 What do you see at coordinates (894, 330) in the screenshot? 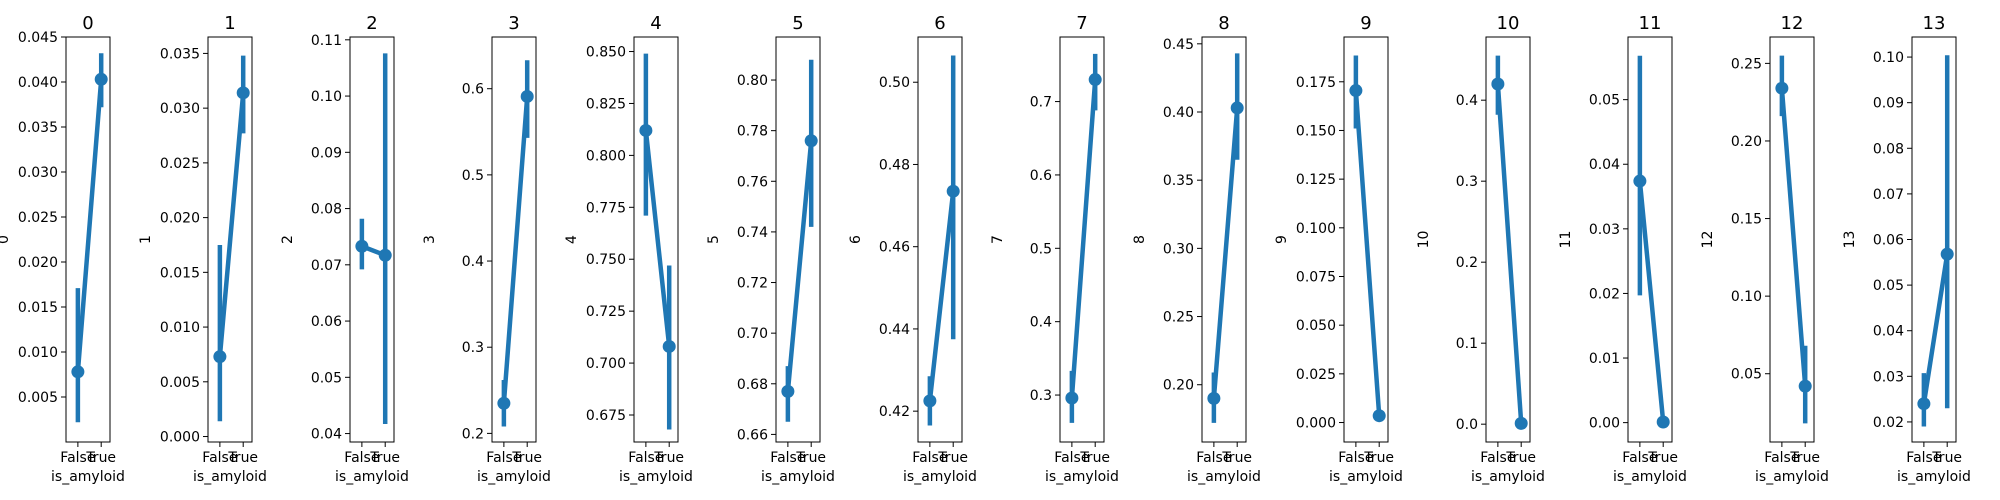
I see `y-tick-label: 0.44` at bounding box center [894, 330].